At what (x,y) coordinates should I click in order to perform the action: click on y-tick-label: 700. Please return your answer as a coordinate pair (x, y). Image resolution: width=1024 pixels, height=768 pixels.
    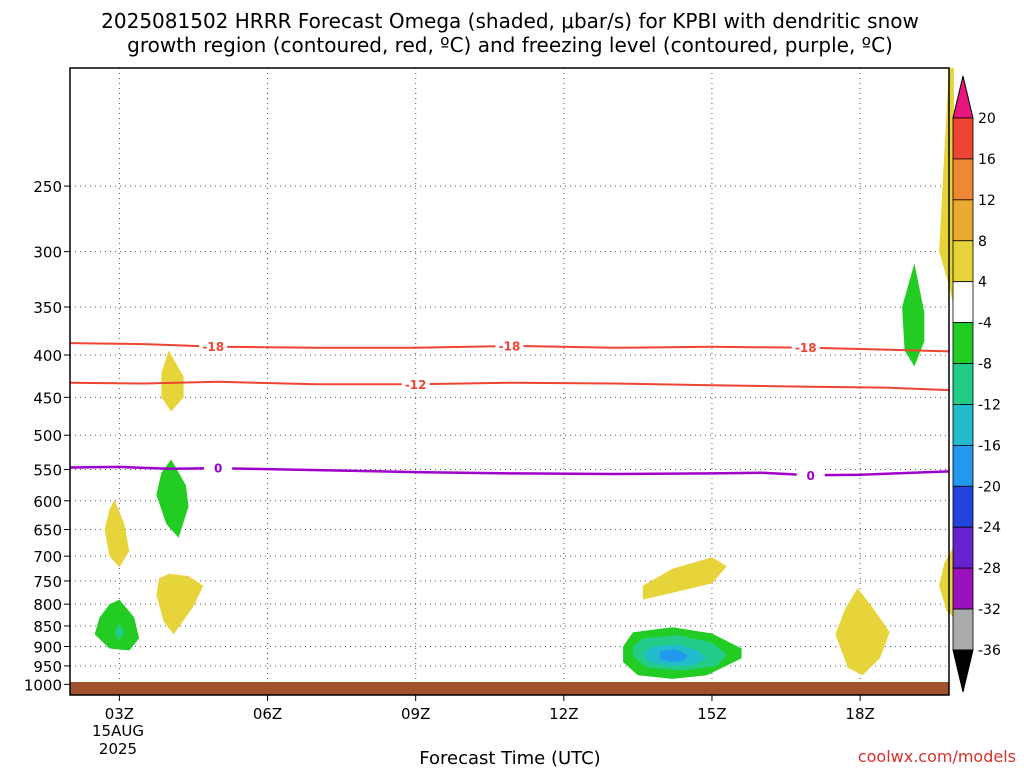
    Looking at the image, I should click on (47, 557).